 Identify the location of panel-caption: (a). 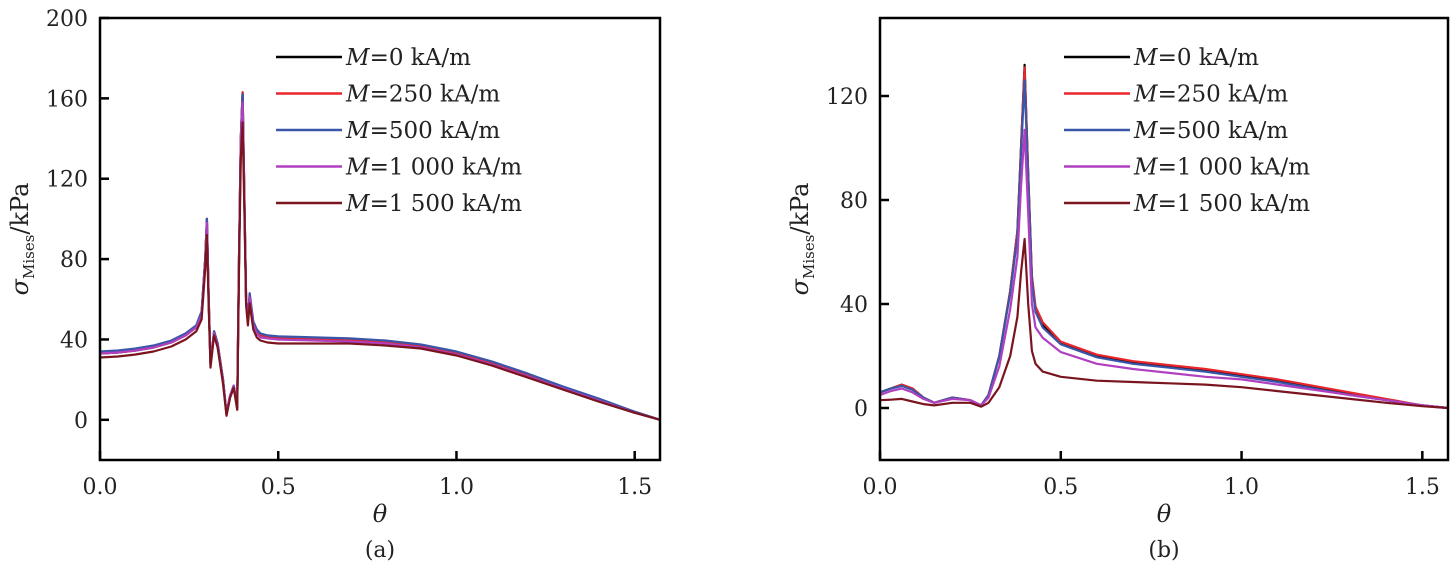
(380, 550).